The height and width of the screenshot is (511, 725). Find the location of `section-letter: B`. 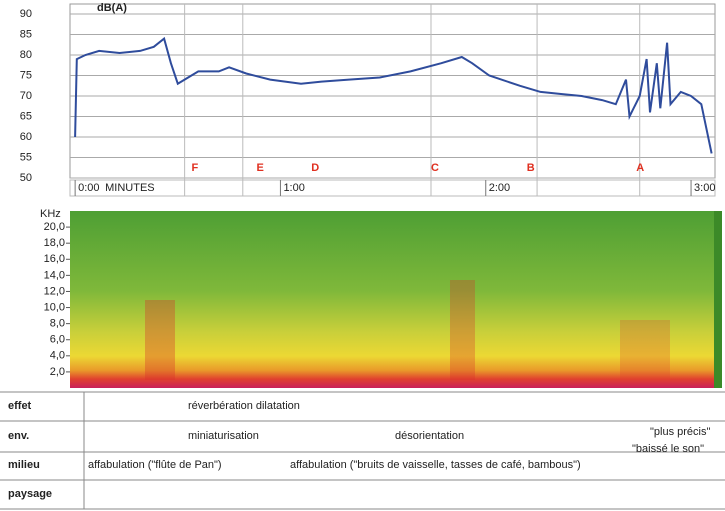

section-letter: B is located at coordinates (531, 168).